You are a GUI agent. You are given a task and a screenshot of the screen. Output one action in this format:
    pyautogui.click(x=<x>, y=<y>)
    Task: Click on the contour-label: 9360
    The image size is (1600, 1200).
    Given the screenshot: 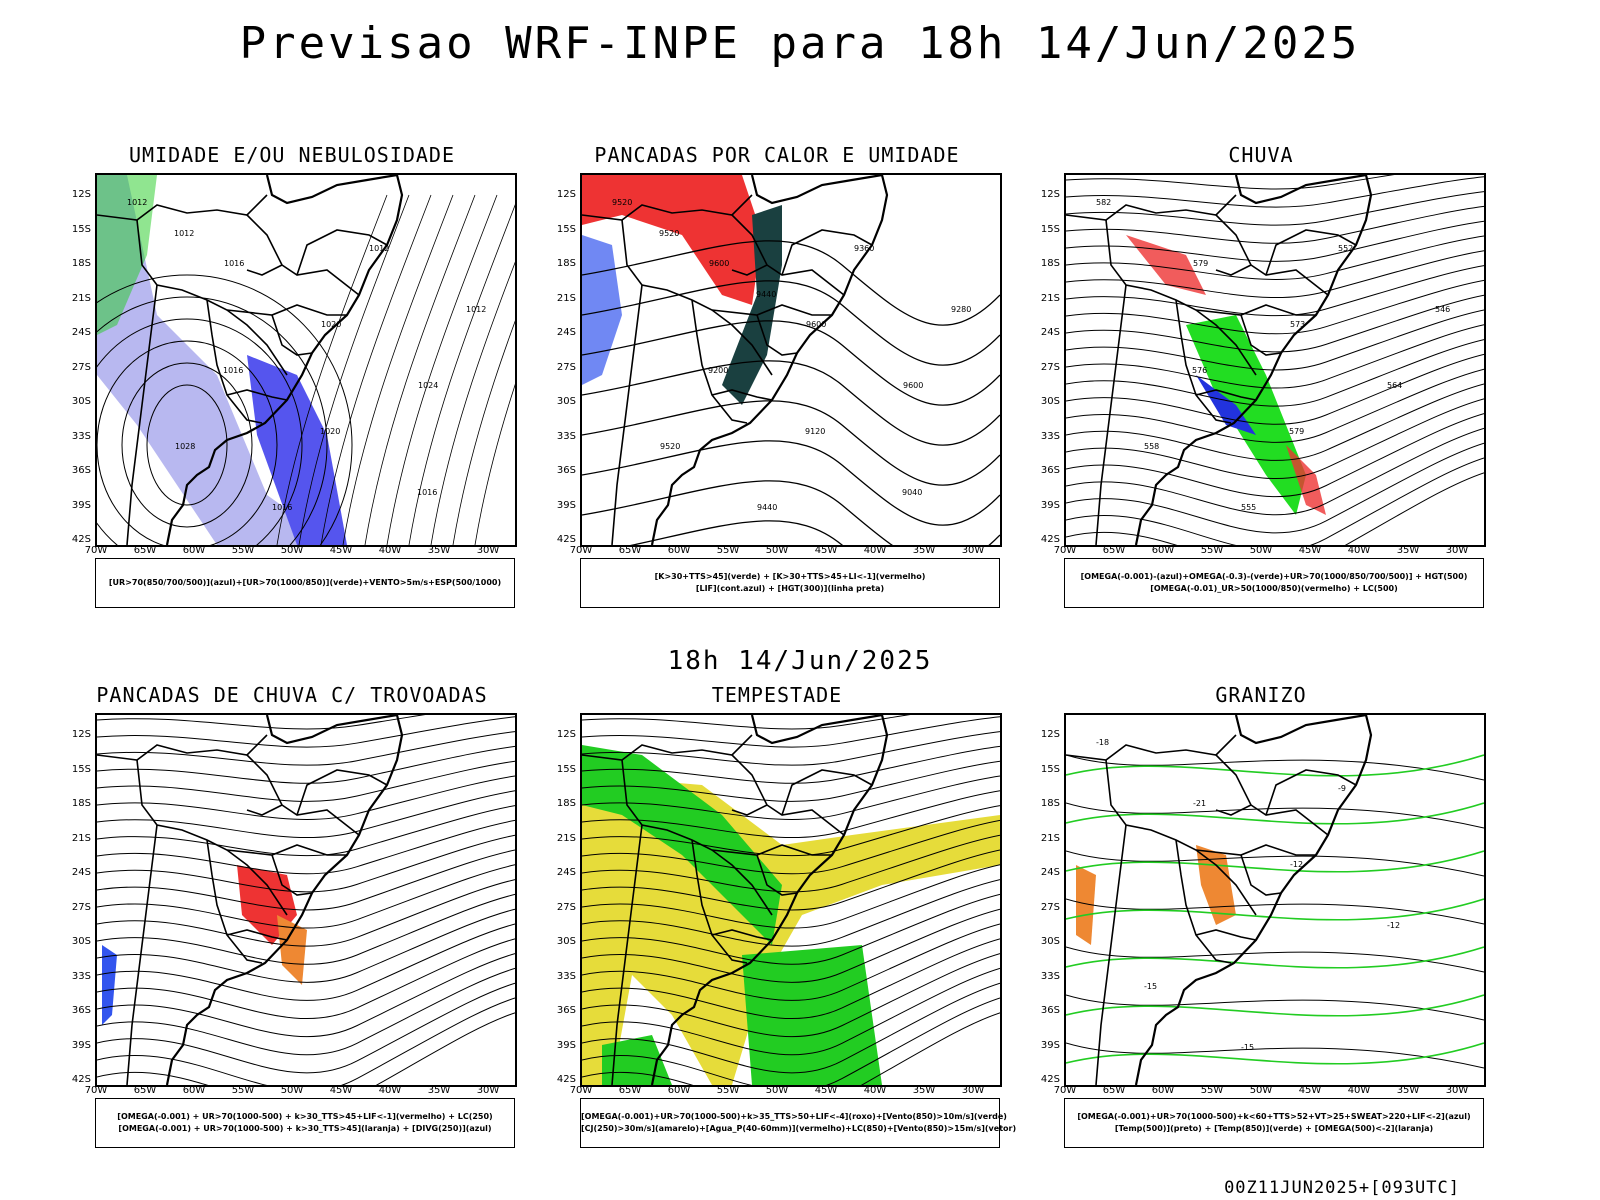 What is the action you would take?
    pyautogui.click(x=864, y=248)
    